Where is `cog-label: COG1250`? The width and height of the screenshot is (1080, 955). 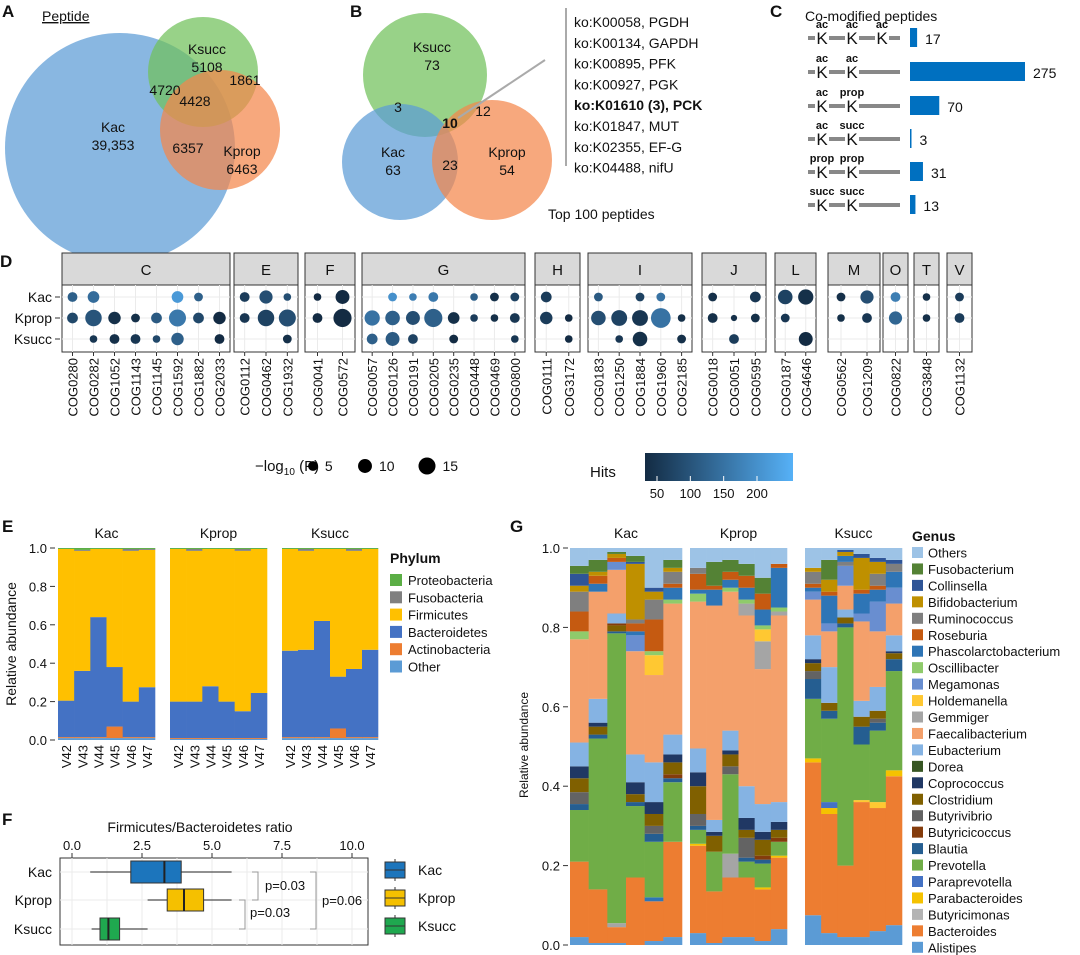 cog-label: COG1250 is located at coordinates (619, 387).